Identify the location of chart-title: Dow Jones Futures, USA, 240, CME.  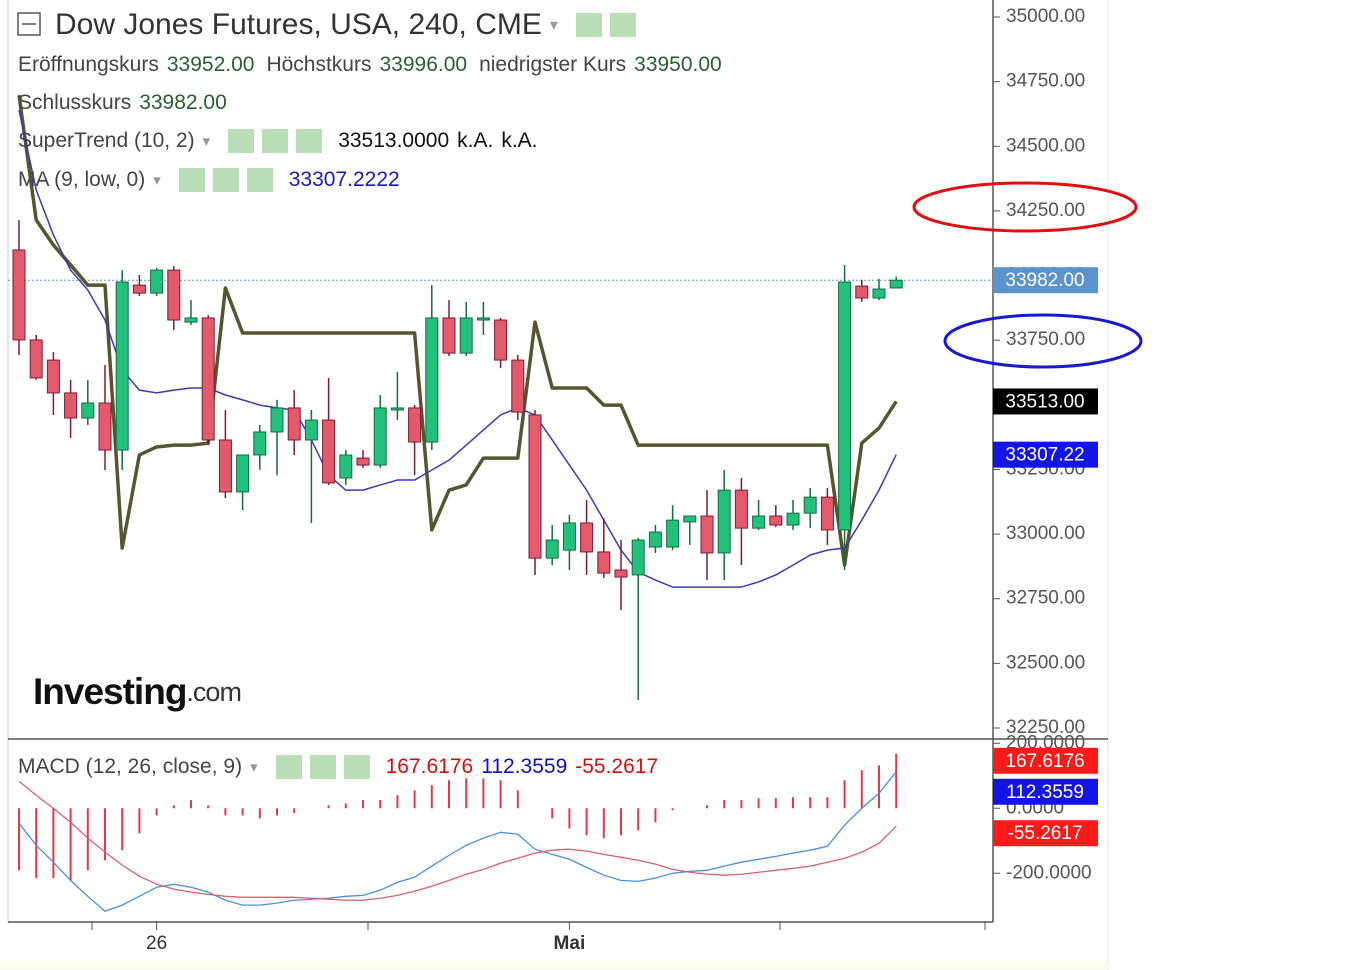
(298, 24).